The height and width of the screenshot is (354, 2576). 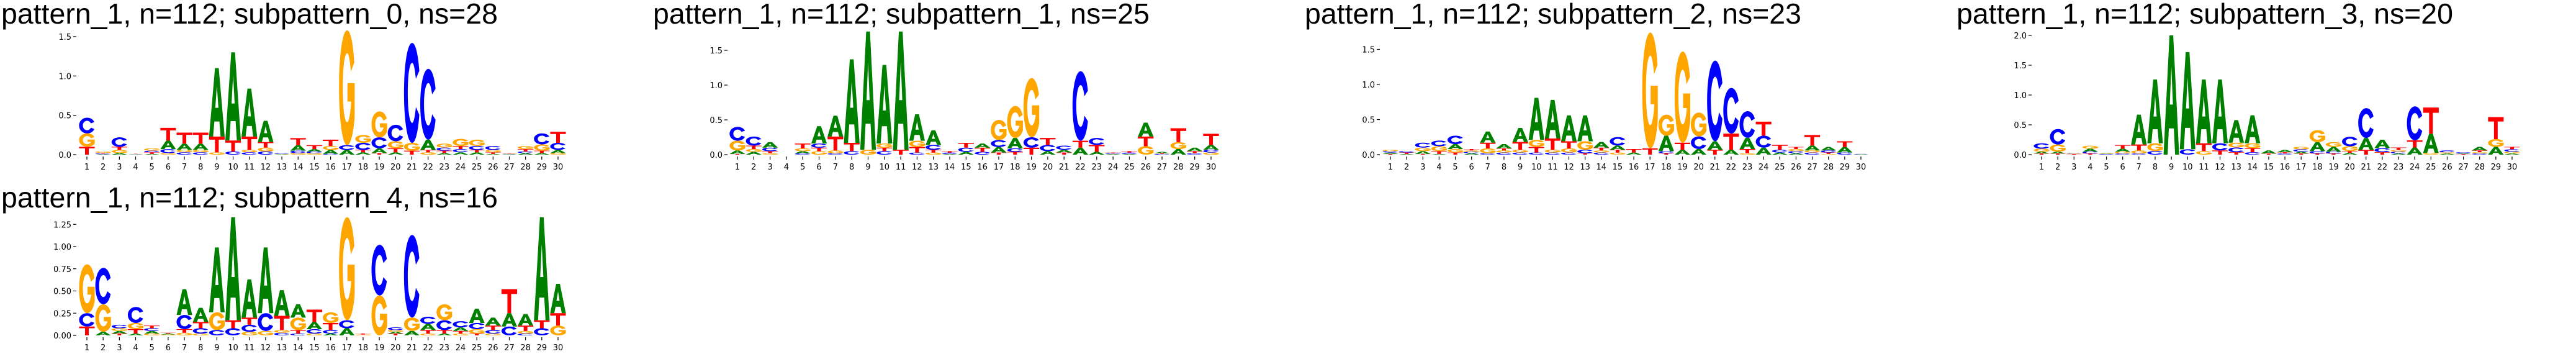 What do you see at coordinates (1634, 167) in the screenshot?
I see `x-tick-label: 16` at bounding box center [1634, 167].